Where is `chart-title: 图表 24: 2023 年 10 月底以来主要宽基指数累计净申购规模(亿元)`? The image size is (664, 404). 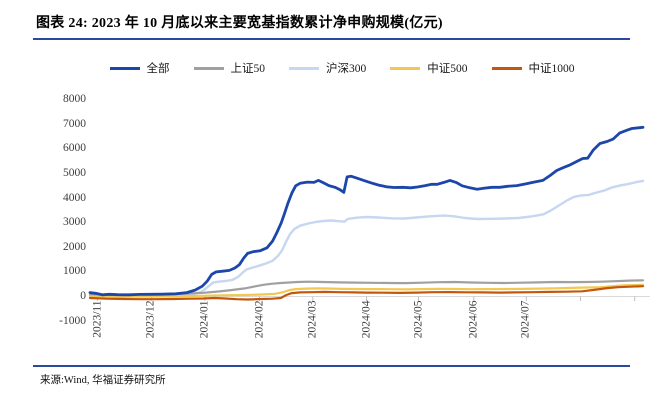
chart-title: 图表 24: 2023 年 10 月底以来主要宽基指数累计净申购规模(亿元) is located at coordinates (239, 23).